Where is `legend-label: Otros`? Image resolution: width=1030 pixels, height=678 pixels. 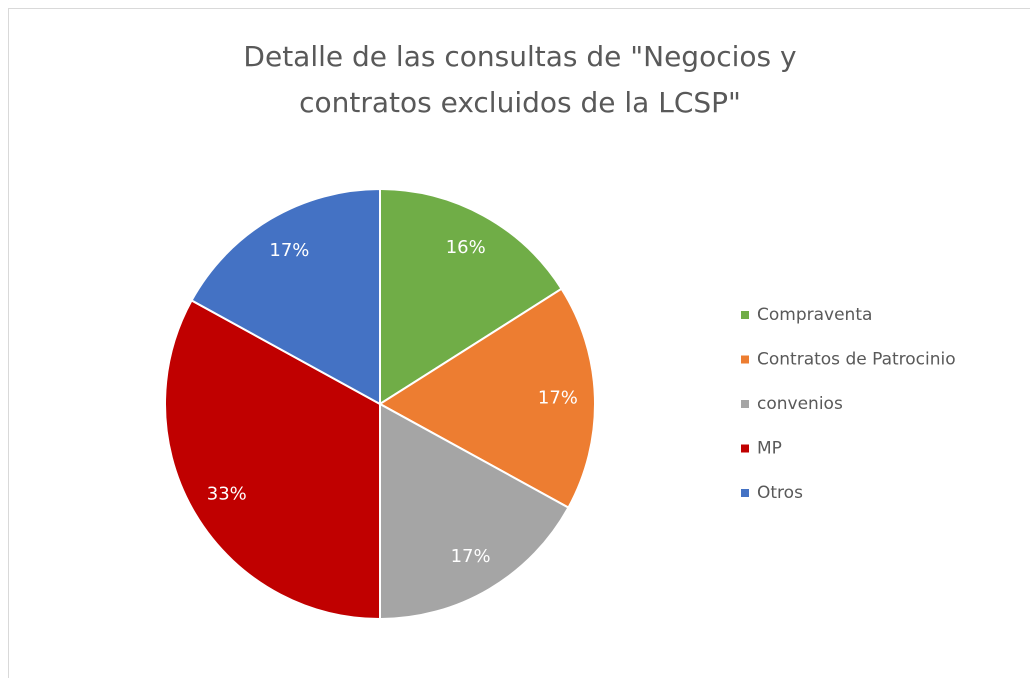 legend-label: Otros is located at coordinates (780, 493).